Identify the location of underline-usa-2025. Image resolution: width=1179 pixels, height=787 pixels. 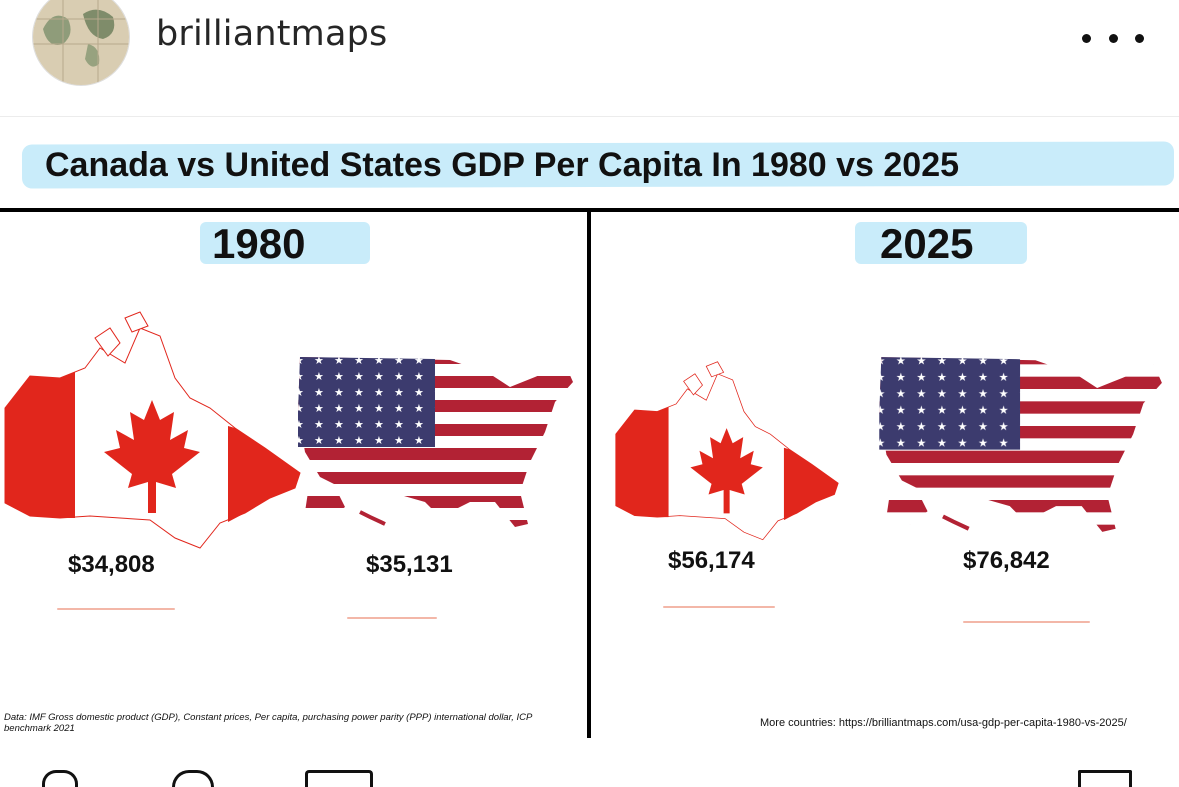
(1026, 622).